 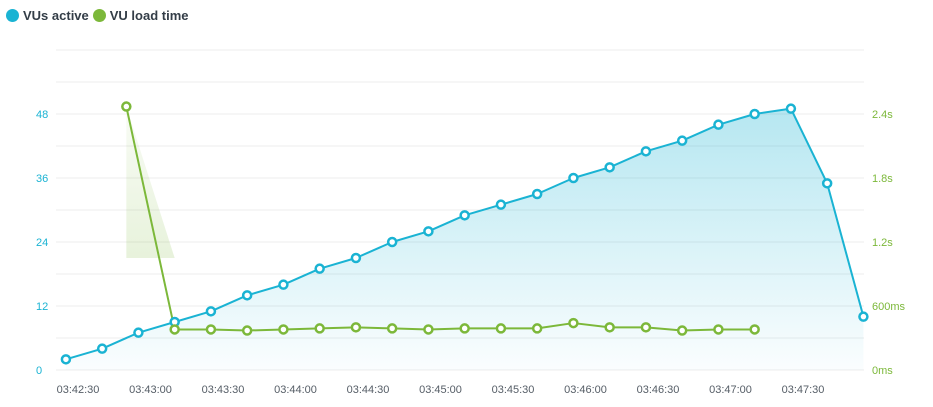 What do you see at coordinates (882, 179) in the screenshot?
I see `y-right-tick-label: 1.8s` at bounding box center [882, 179].